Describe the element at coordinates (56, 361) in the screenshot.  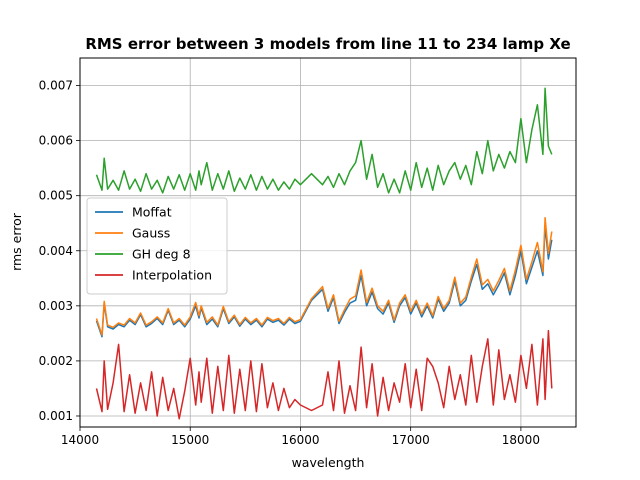
I see `y-tick-label: 0.002` at that location.